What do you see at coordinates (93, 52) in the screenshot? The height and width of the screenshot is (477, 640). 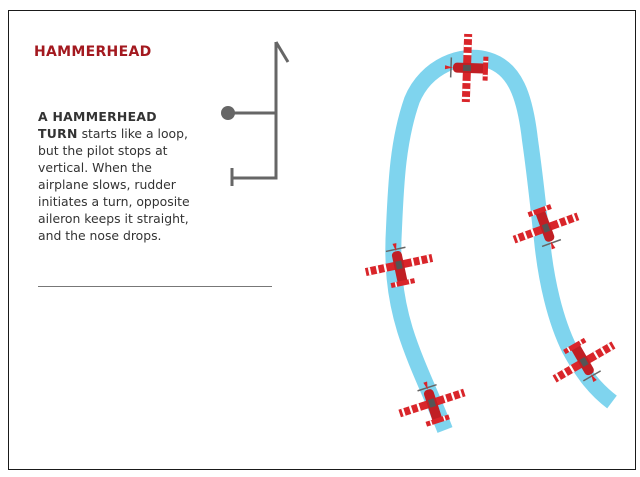 I see `figure-title: HAMMERHEAD` at bounding box center [93, 52].